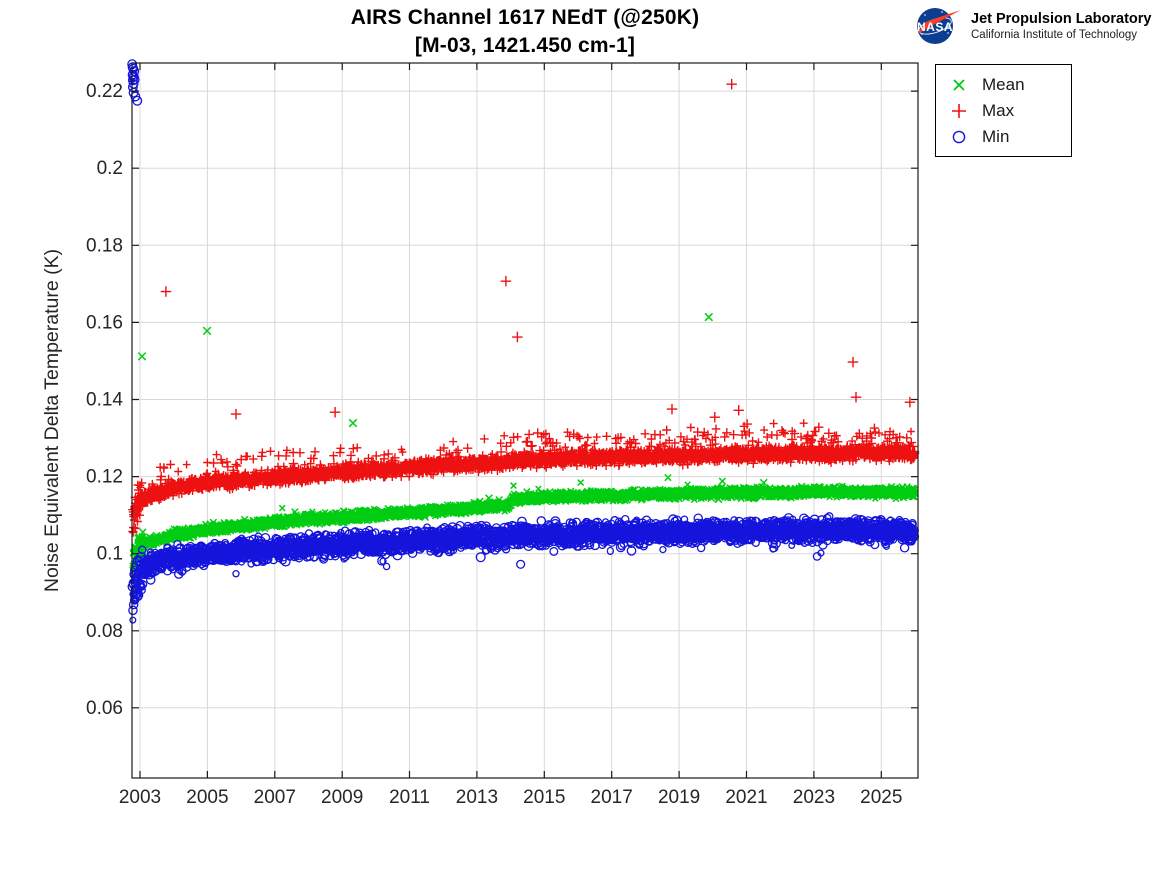 The image size is (1167, 875). Describe the element at coordinates (935, 27) in the screenshot. I see `nasa-logo-text: NASA` at that location.